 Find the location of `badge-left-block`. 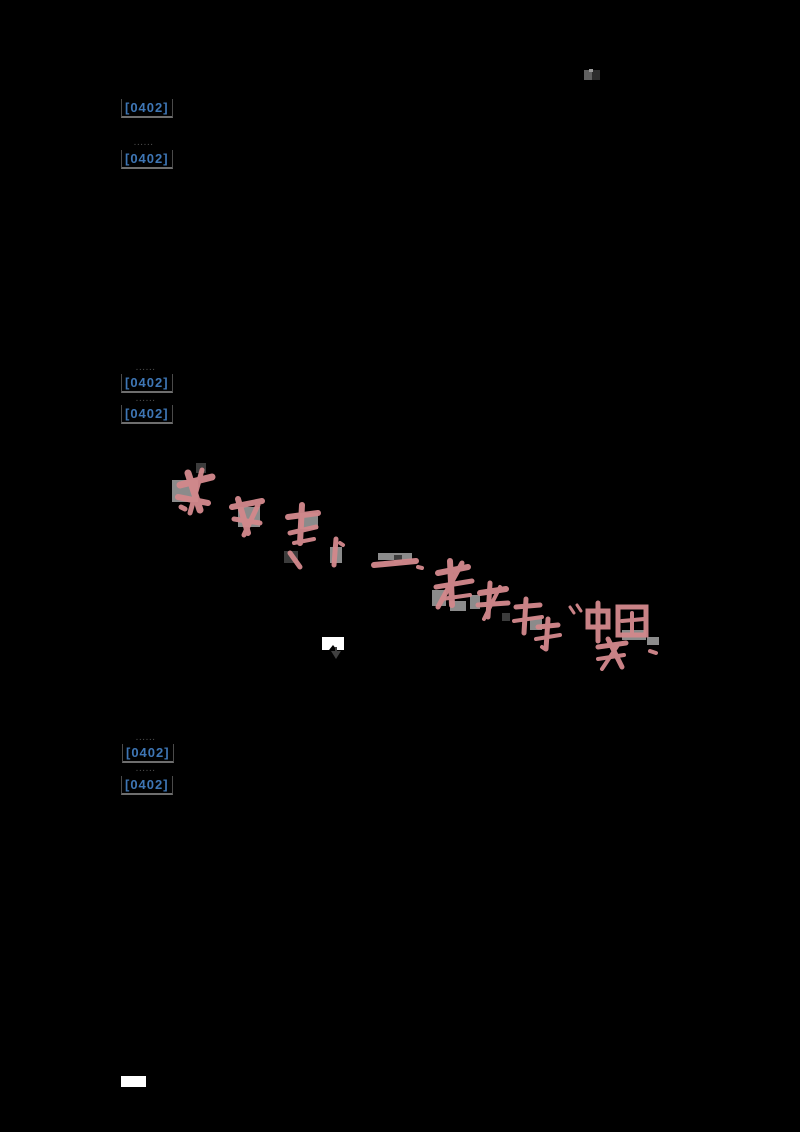

badge-left-block is located at coordinates (588, 75).